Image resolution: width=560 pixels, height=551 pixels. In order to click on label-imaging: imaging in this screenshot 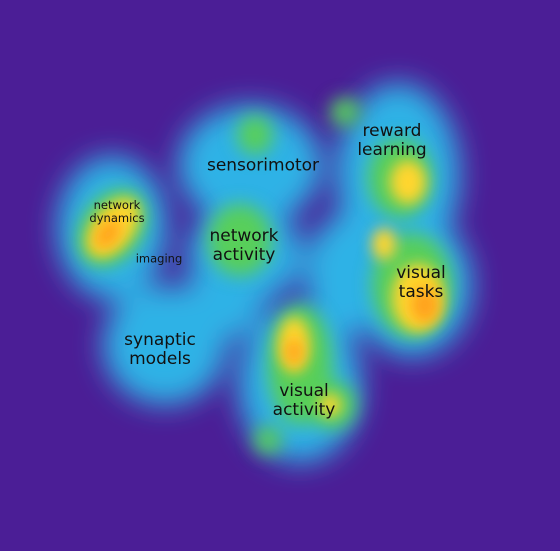, I will do `click(159, 258)`.